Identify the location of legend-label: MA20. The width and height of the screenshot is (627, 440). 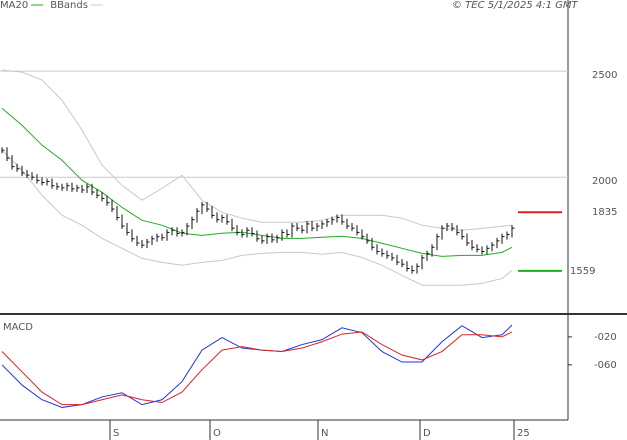
(14, 5).